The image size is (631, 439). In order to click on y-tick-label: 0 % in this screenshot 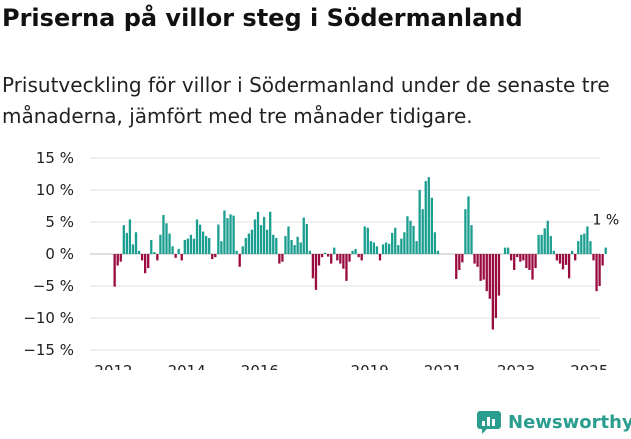, I will do `click(59, 254)`.